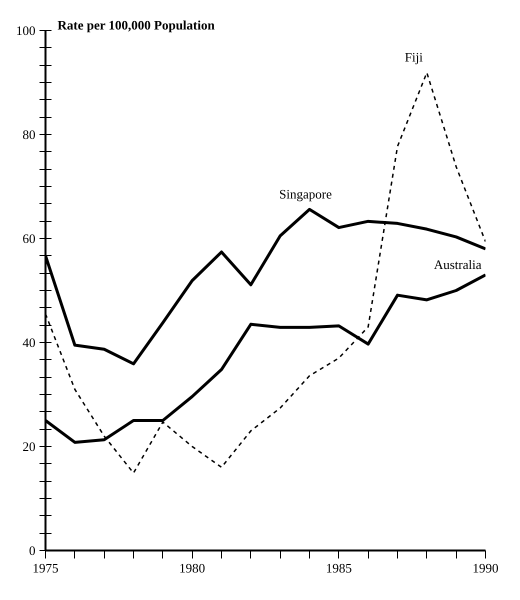 This screenshot has height=600, width=520. What do you see at coordinates (414, 57) in the screenshot?
I see `series-label: Fiji` at bounding box center [414, 57].